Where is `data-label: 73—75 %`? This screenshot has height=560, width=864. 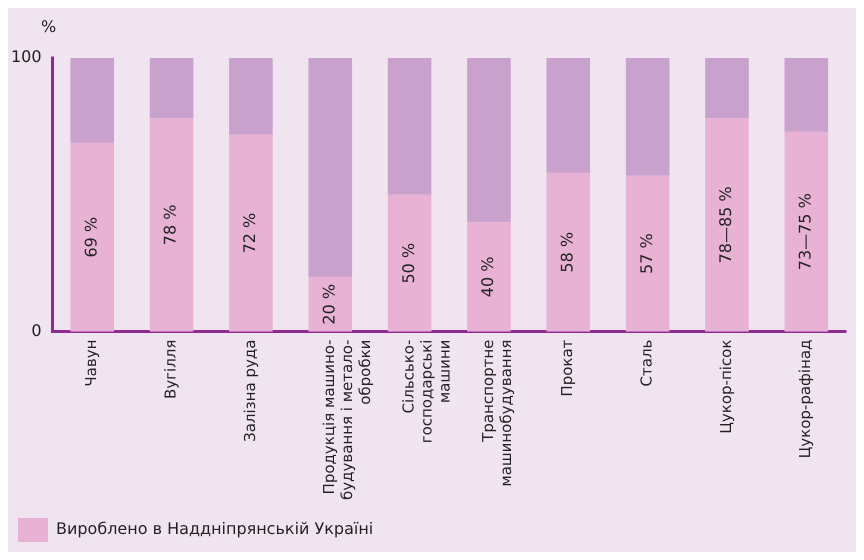 data-label: 73—75 % is located at coordinates (804, 231).